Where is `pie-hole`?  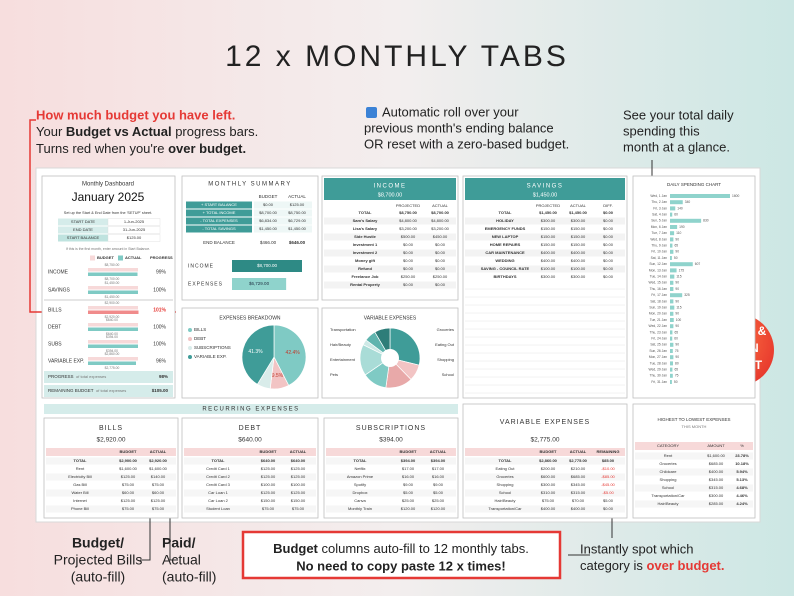
pie-hole is located at coordinates (390, 358).